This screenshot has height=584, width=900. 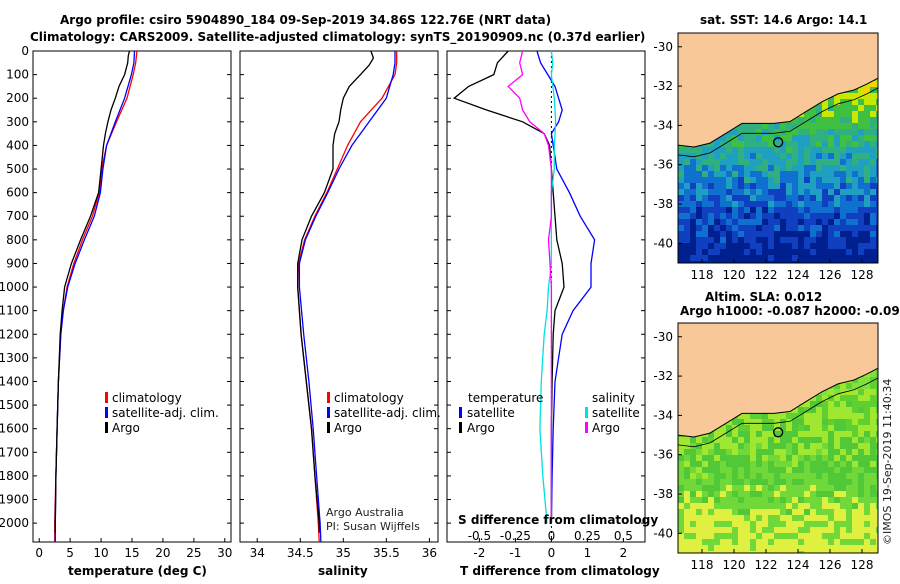 I want to click on t-difference-xlabel: T difference from climatology, so click(x=560, y=571).